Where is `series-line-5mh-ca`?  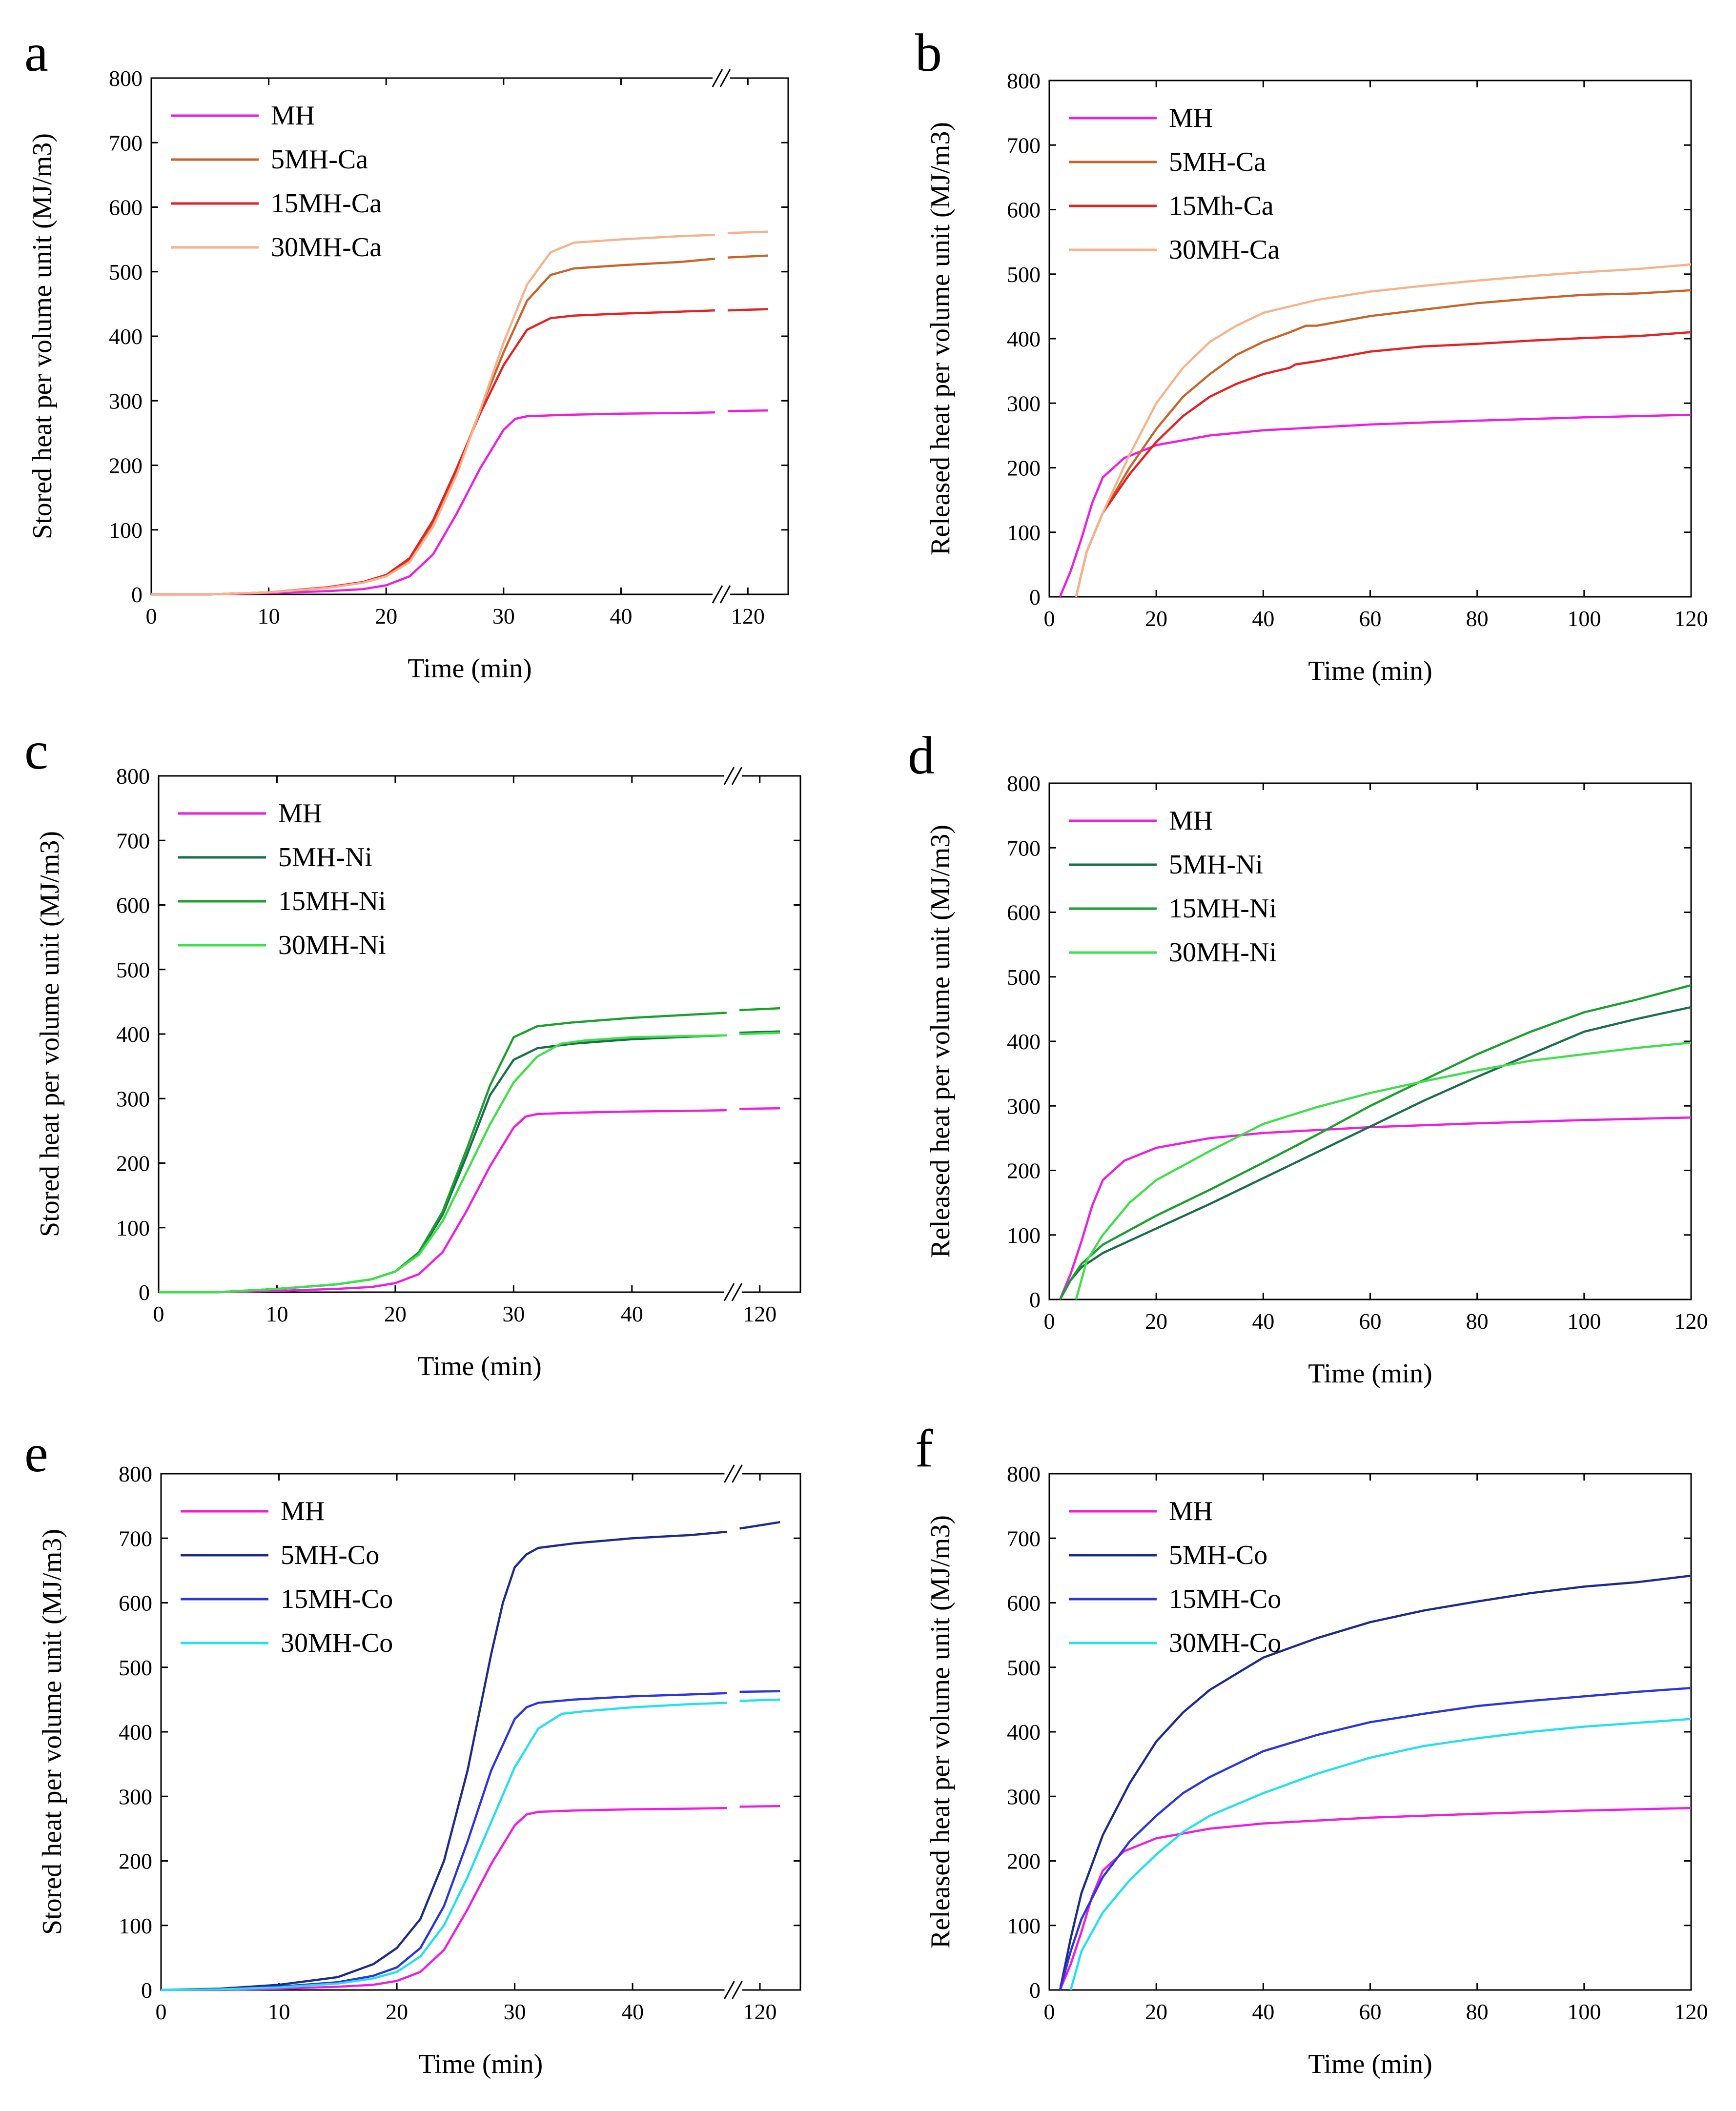
series-line-5mh-ca is located at coordinates (459, 425).